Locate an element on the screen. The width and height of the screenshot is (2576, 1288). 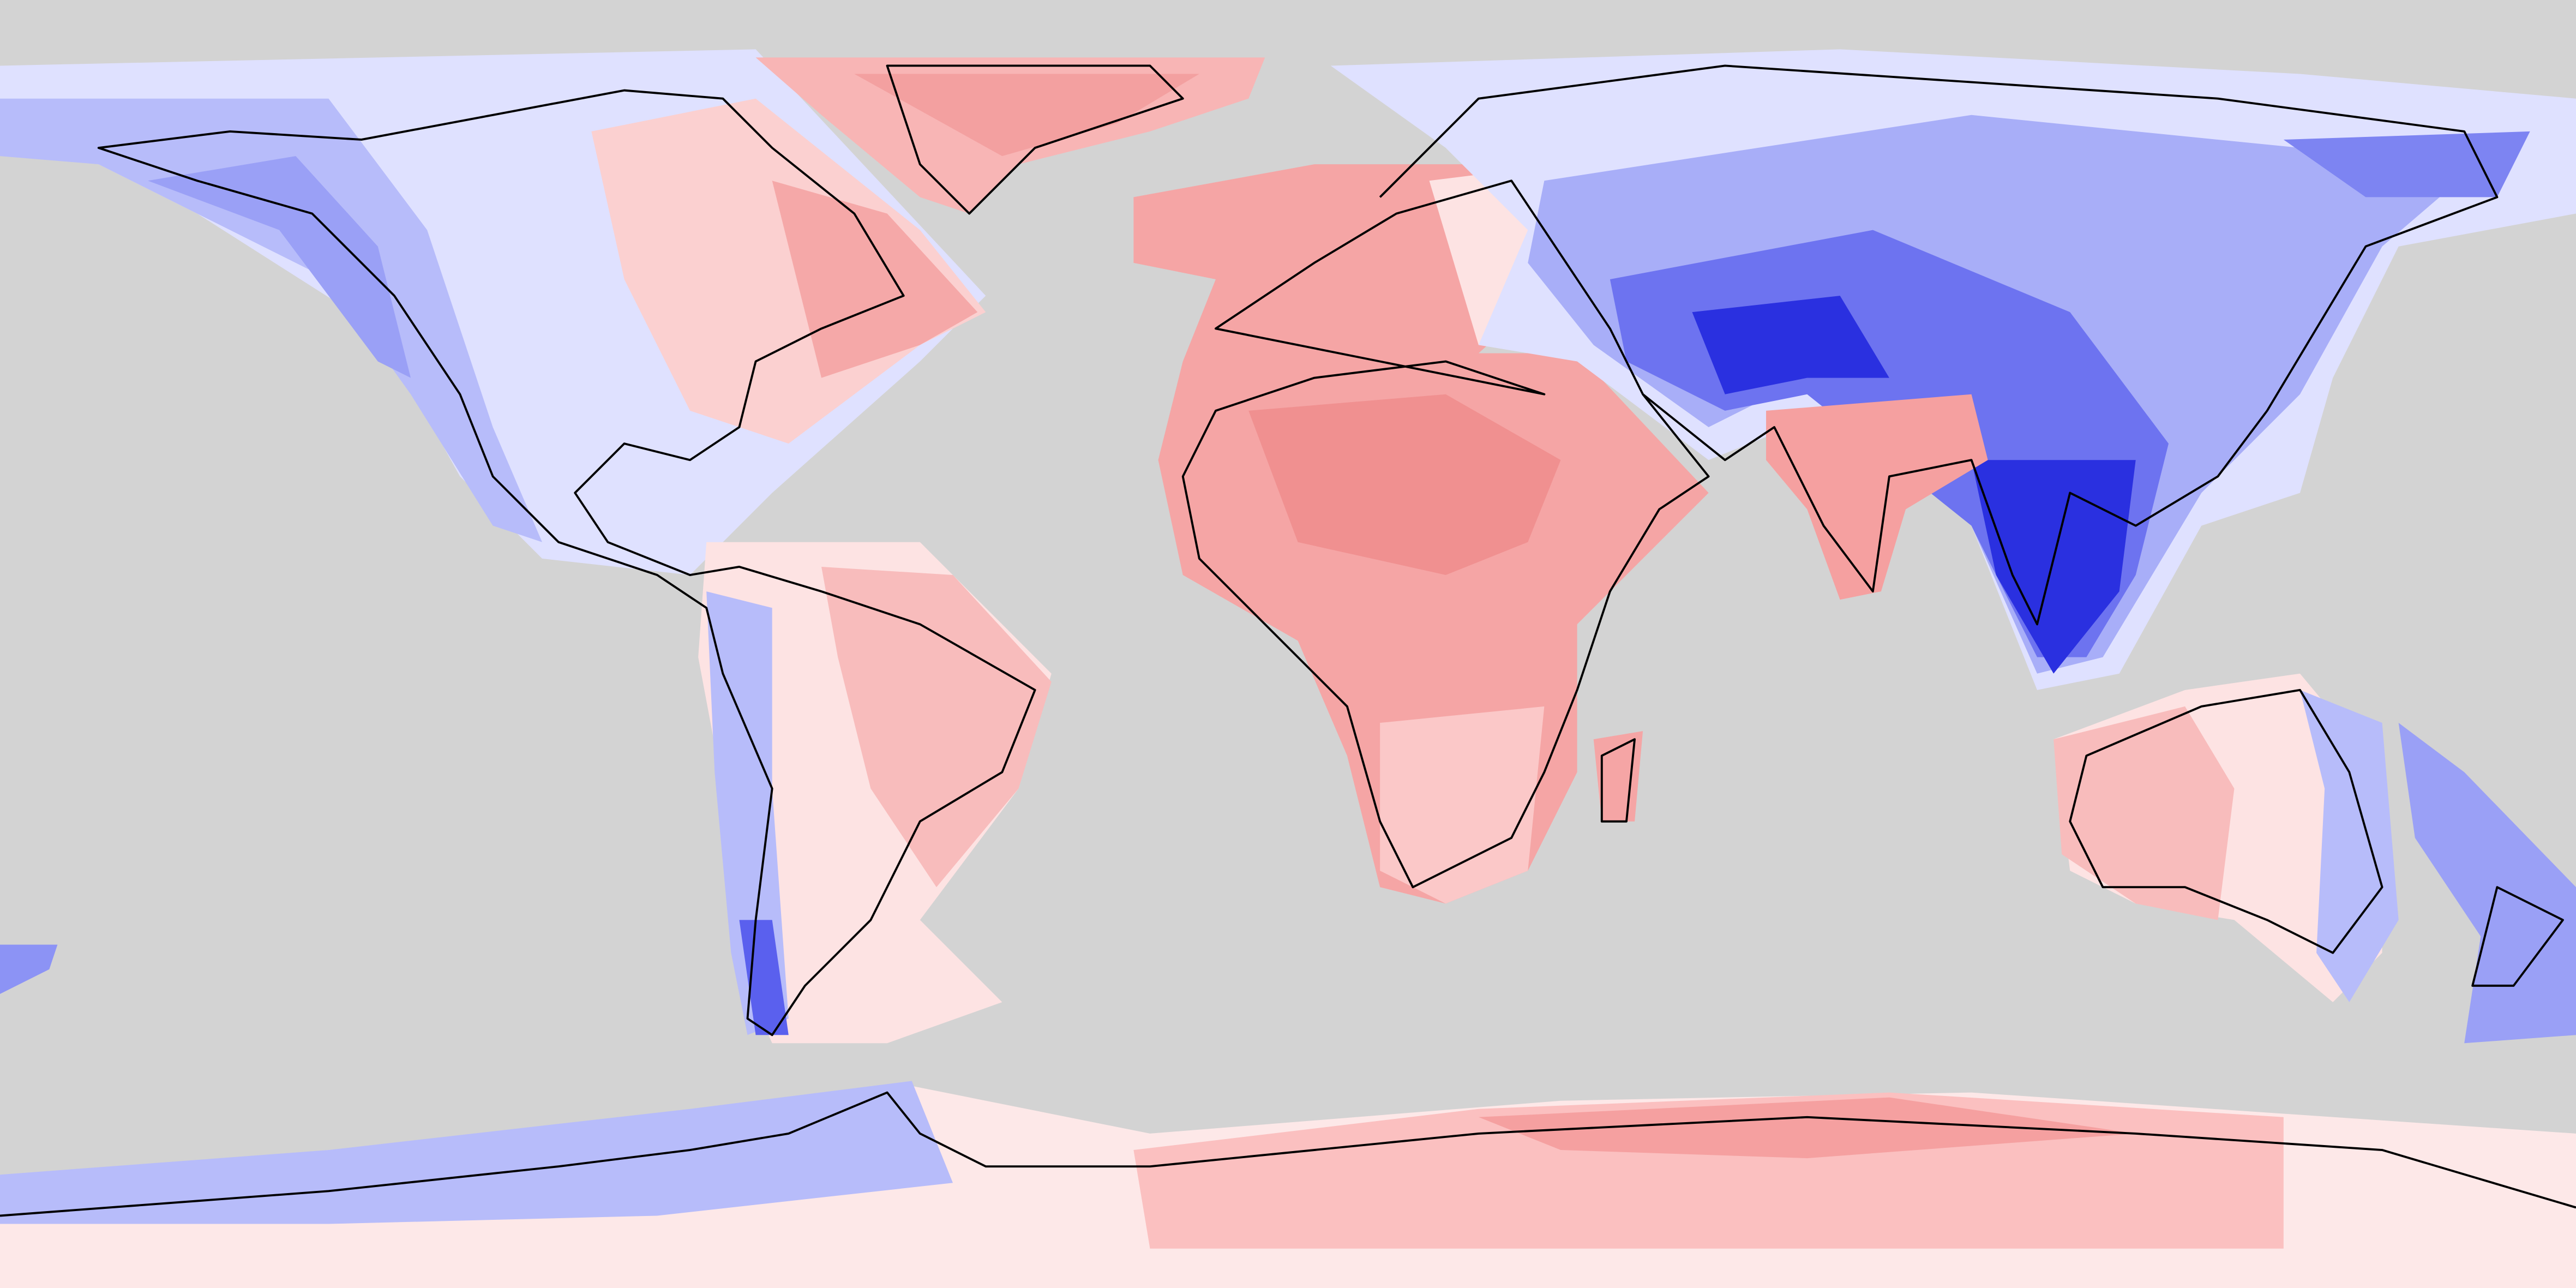
australia-field is located at coordinates (2315, 859).